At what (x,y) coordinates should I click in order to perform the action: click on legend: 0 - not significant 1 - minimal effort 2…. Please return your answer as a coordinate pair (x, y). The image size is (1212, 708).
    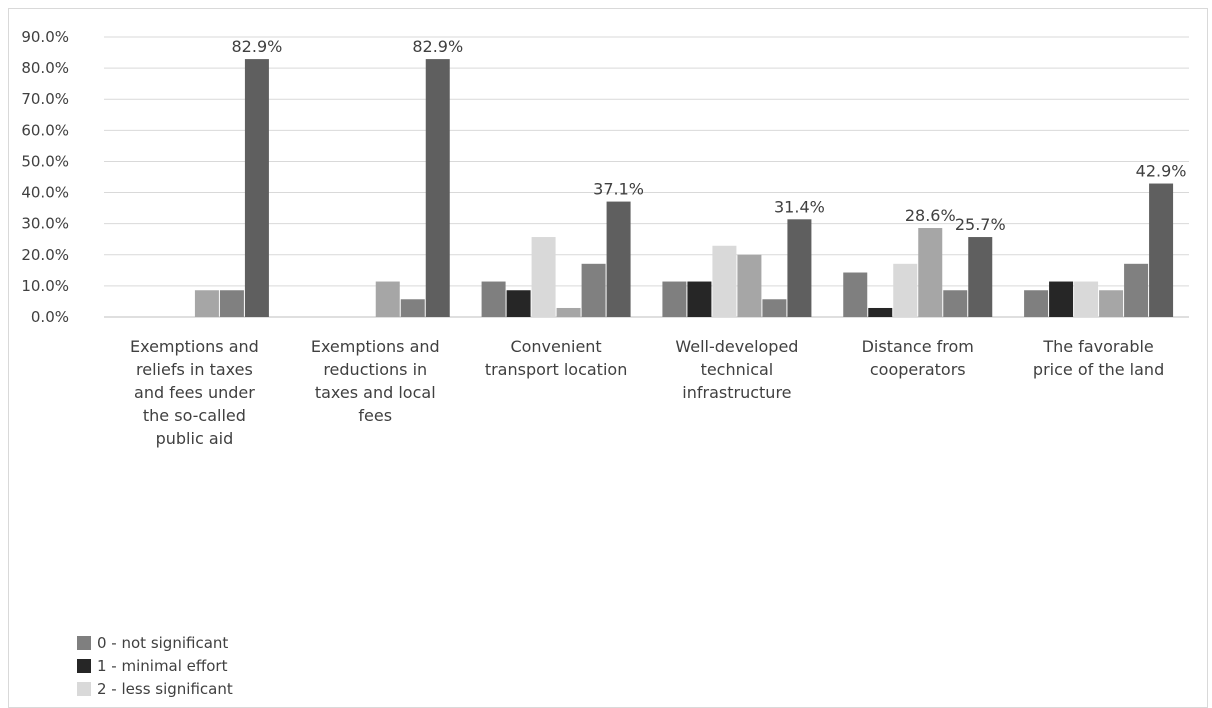
    Looking at the image, I should click on (155, 665).